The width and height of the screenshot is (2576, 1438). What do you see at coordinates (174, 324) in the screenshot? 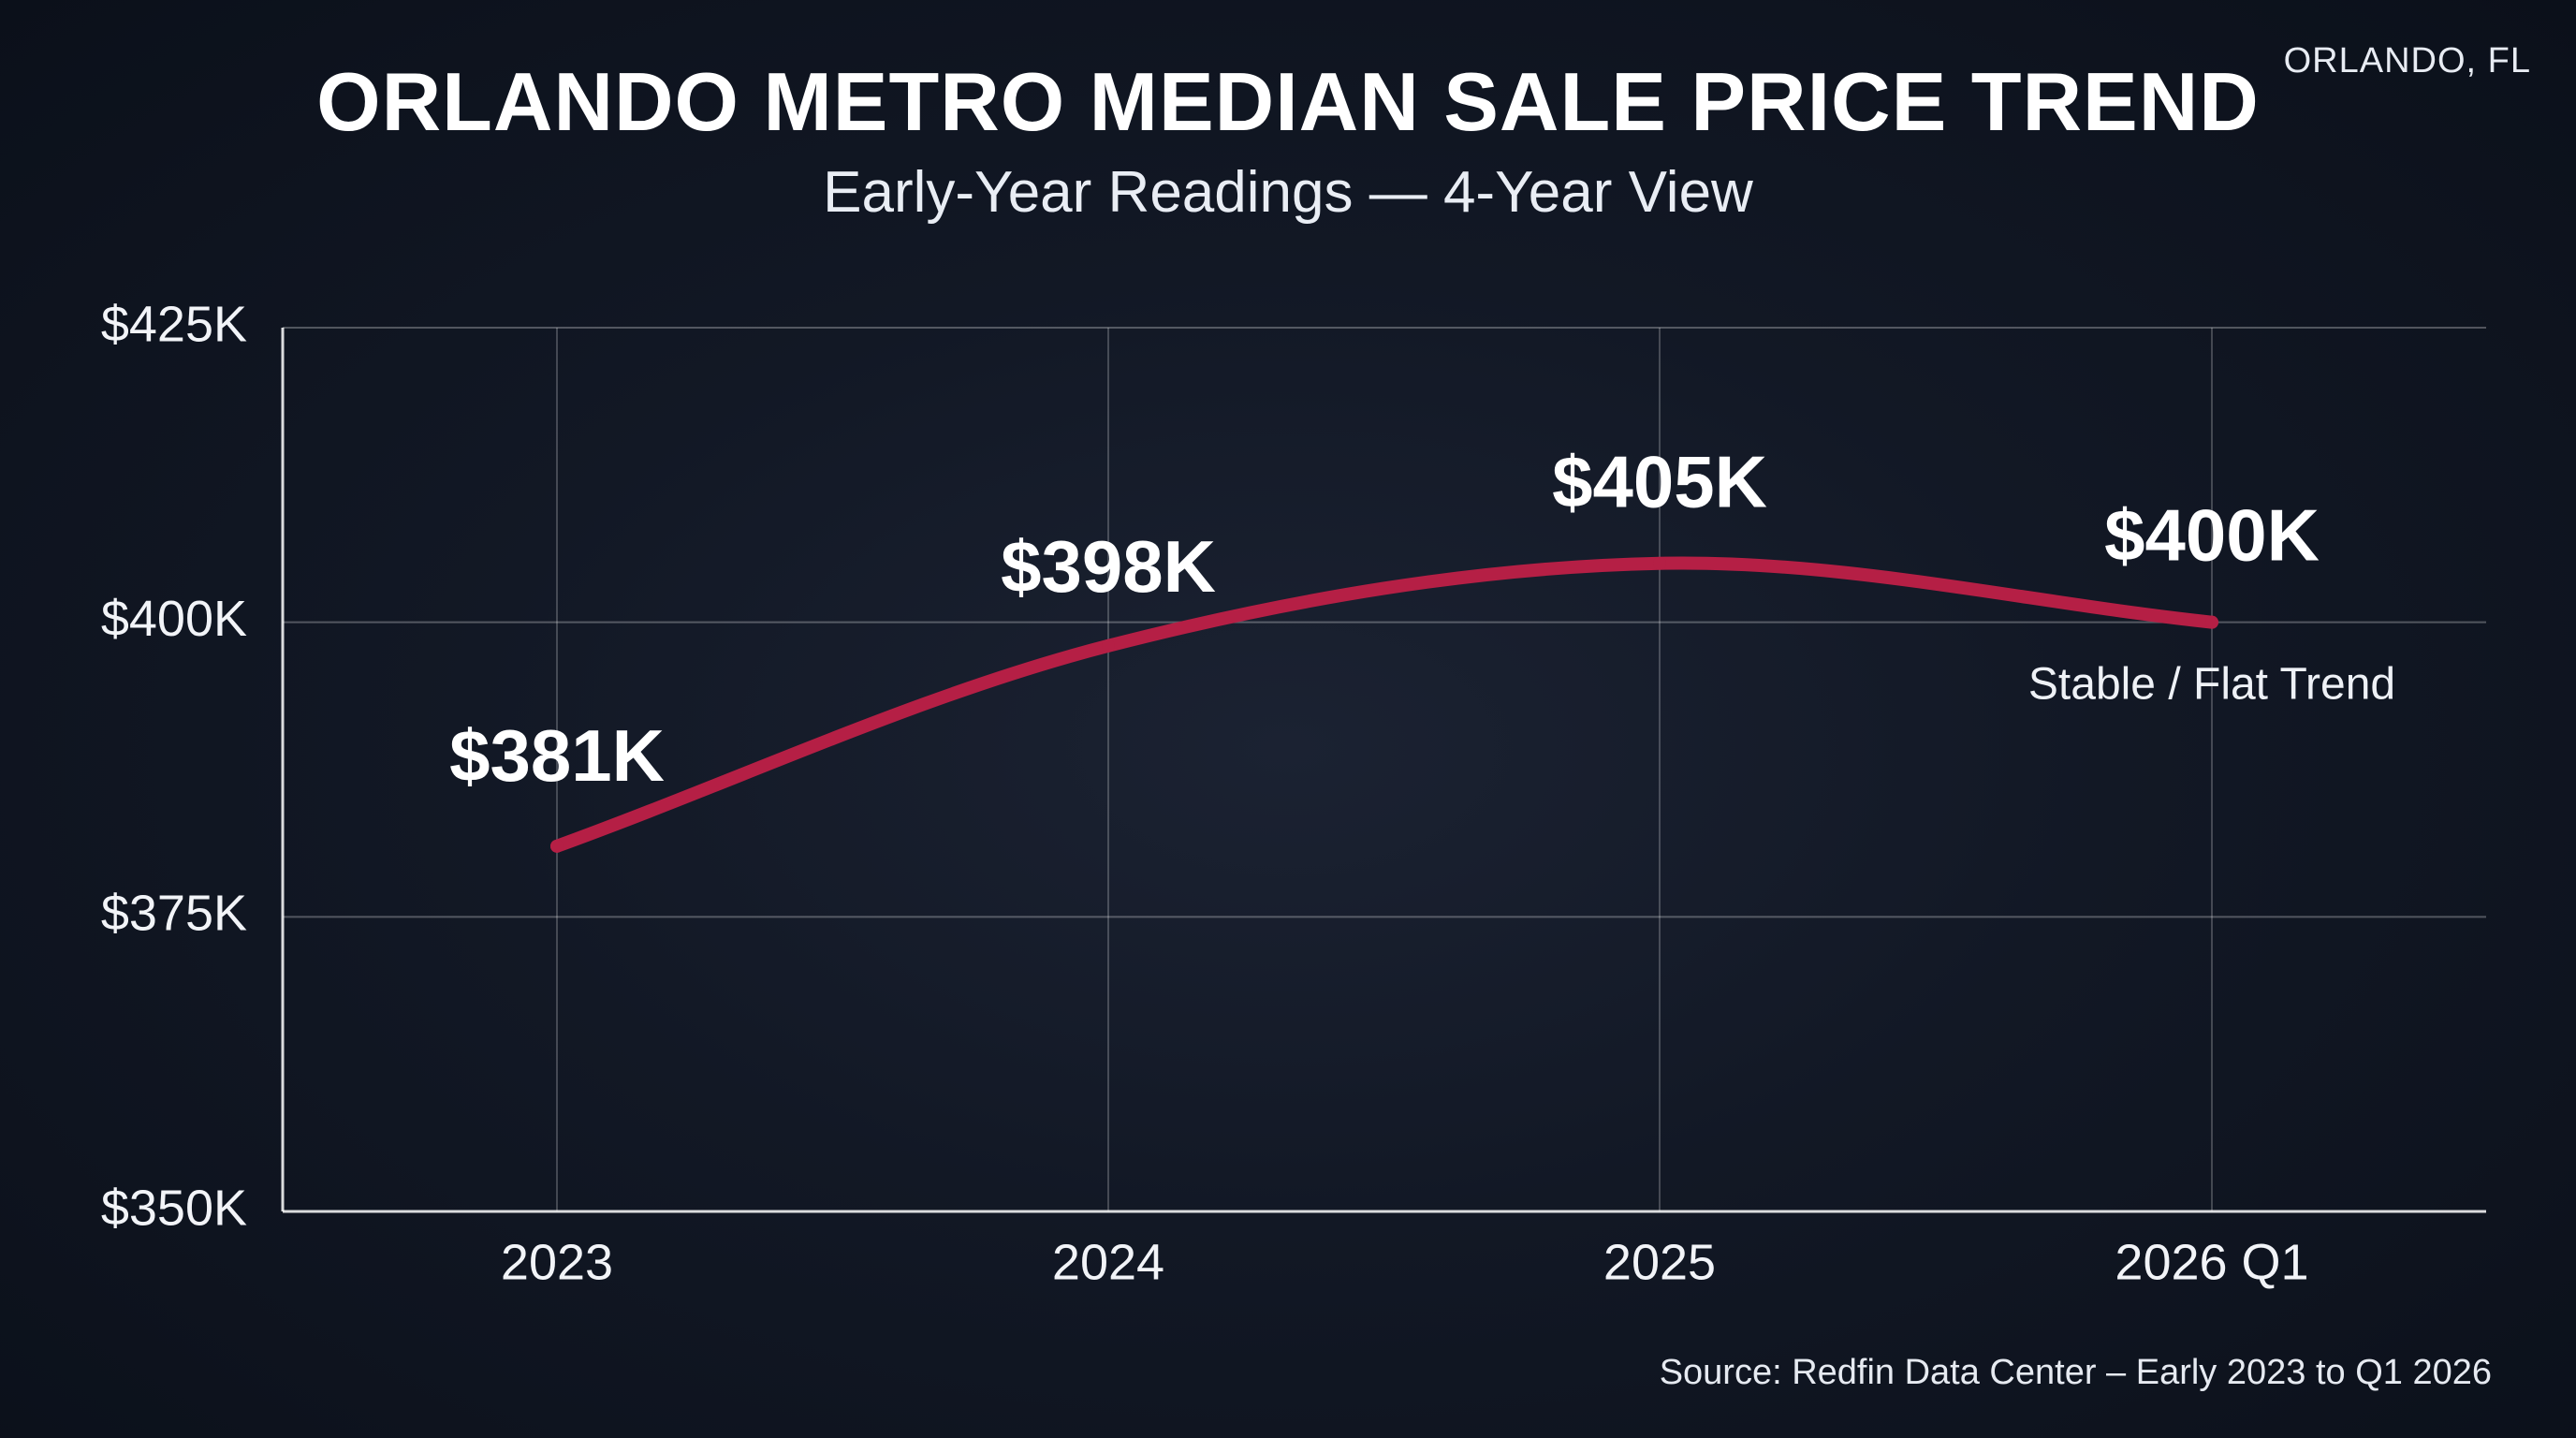
I see `y-tick-label: $425K` at bounding box center [174, 324].